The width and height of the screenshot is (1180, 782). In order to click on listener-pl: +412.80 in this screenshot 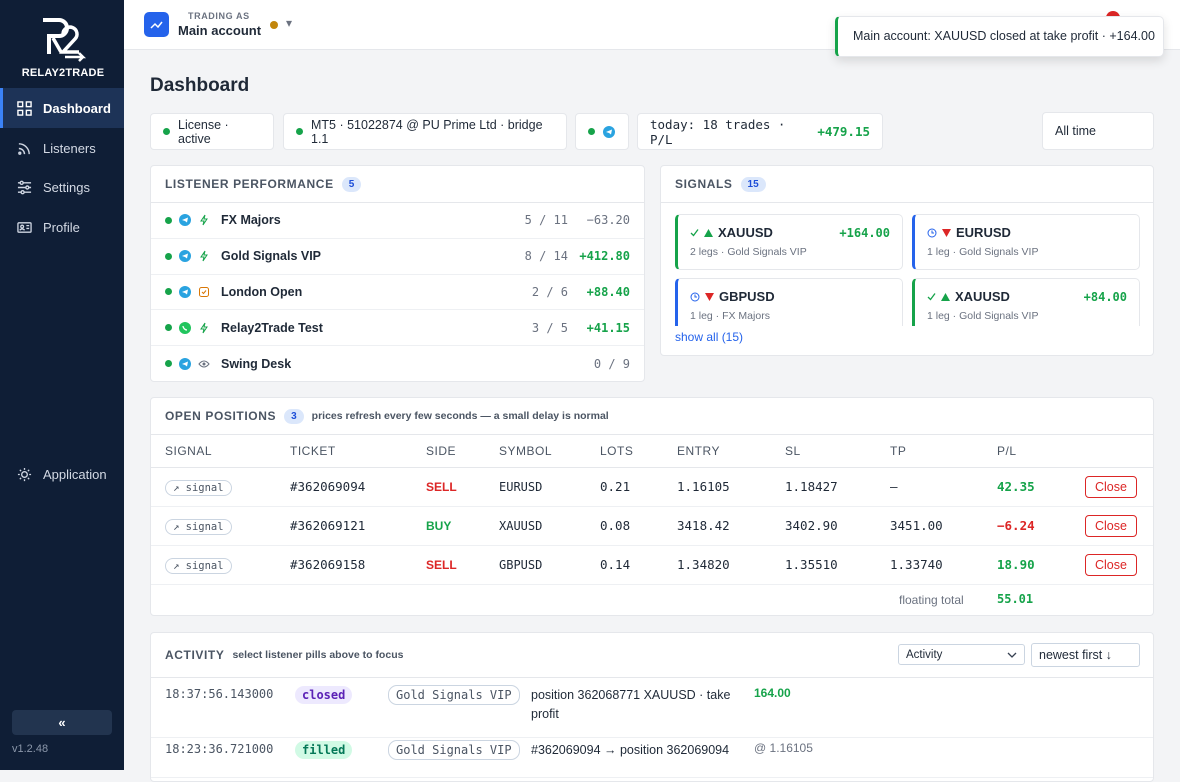, I will do `click(604, 256)`.